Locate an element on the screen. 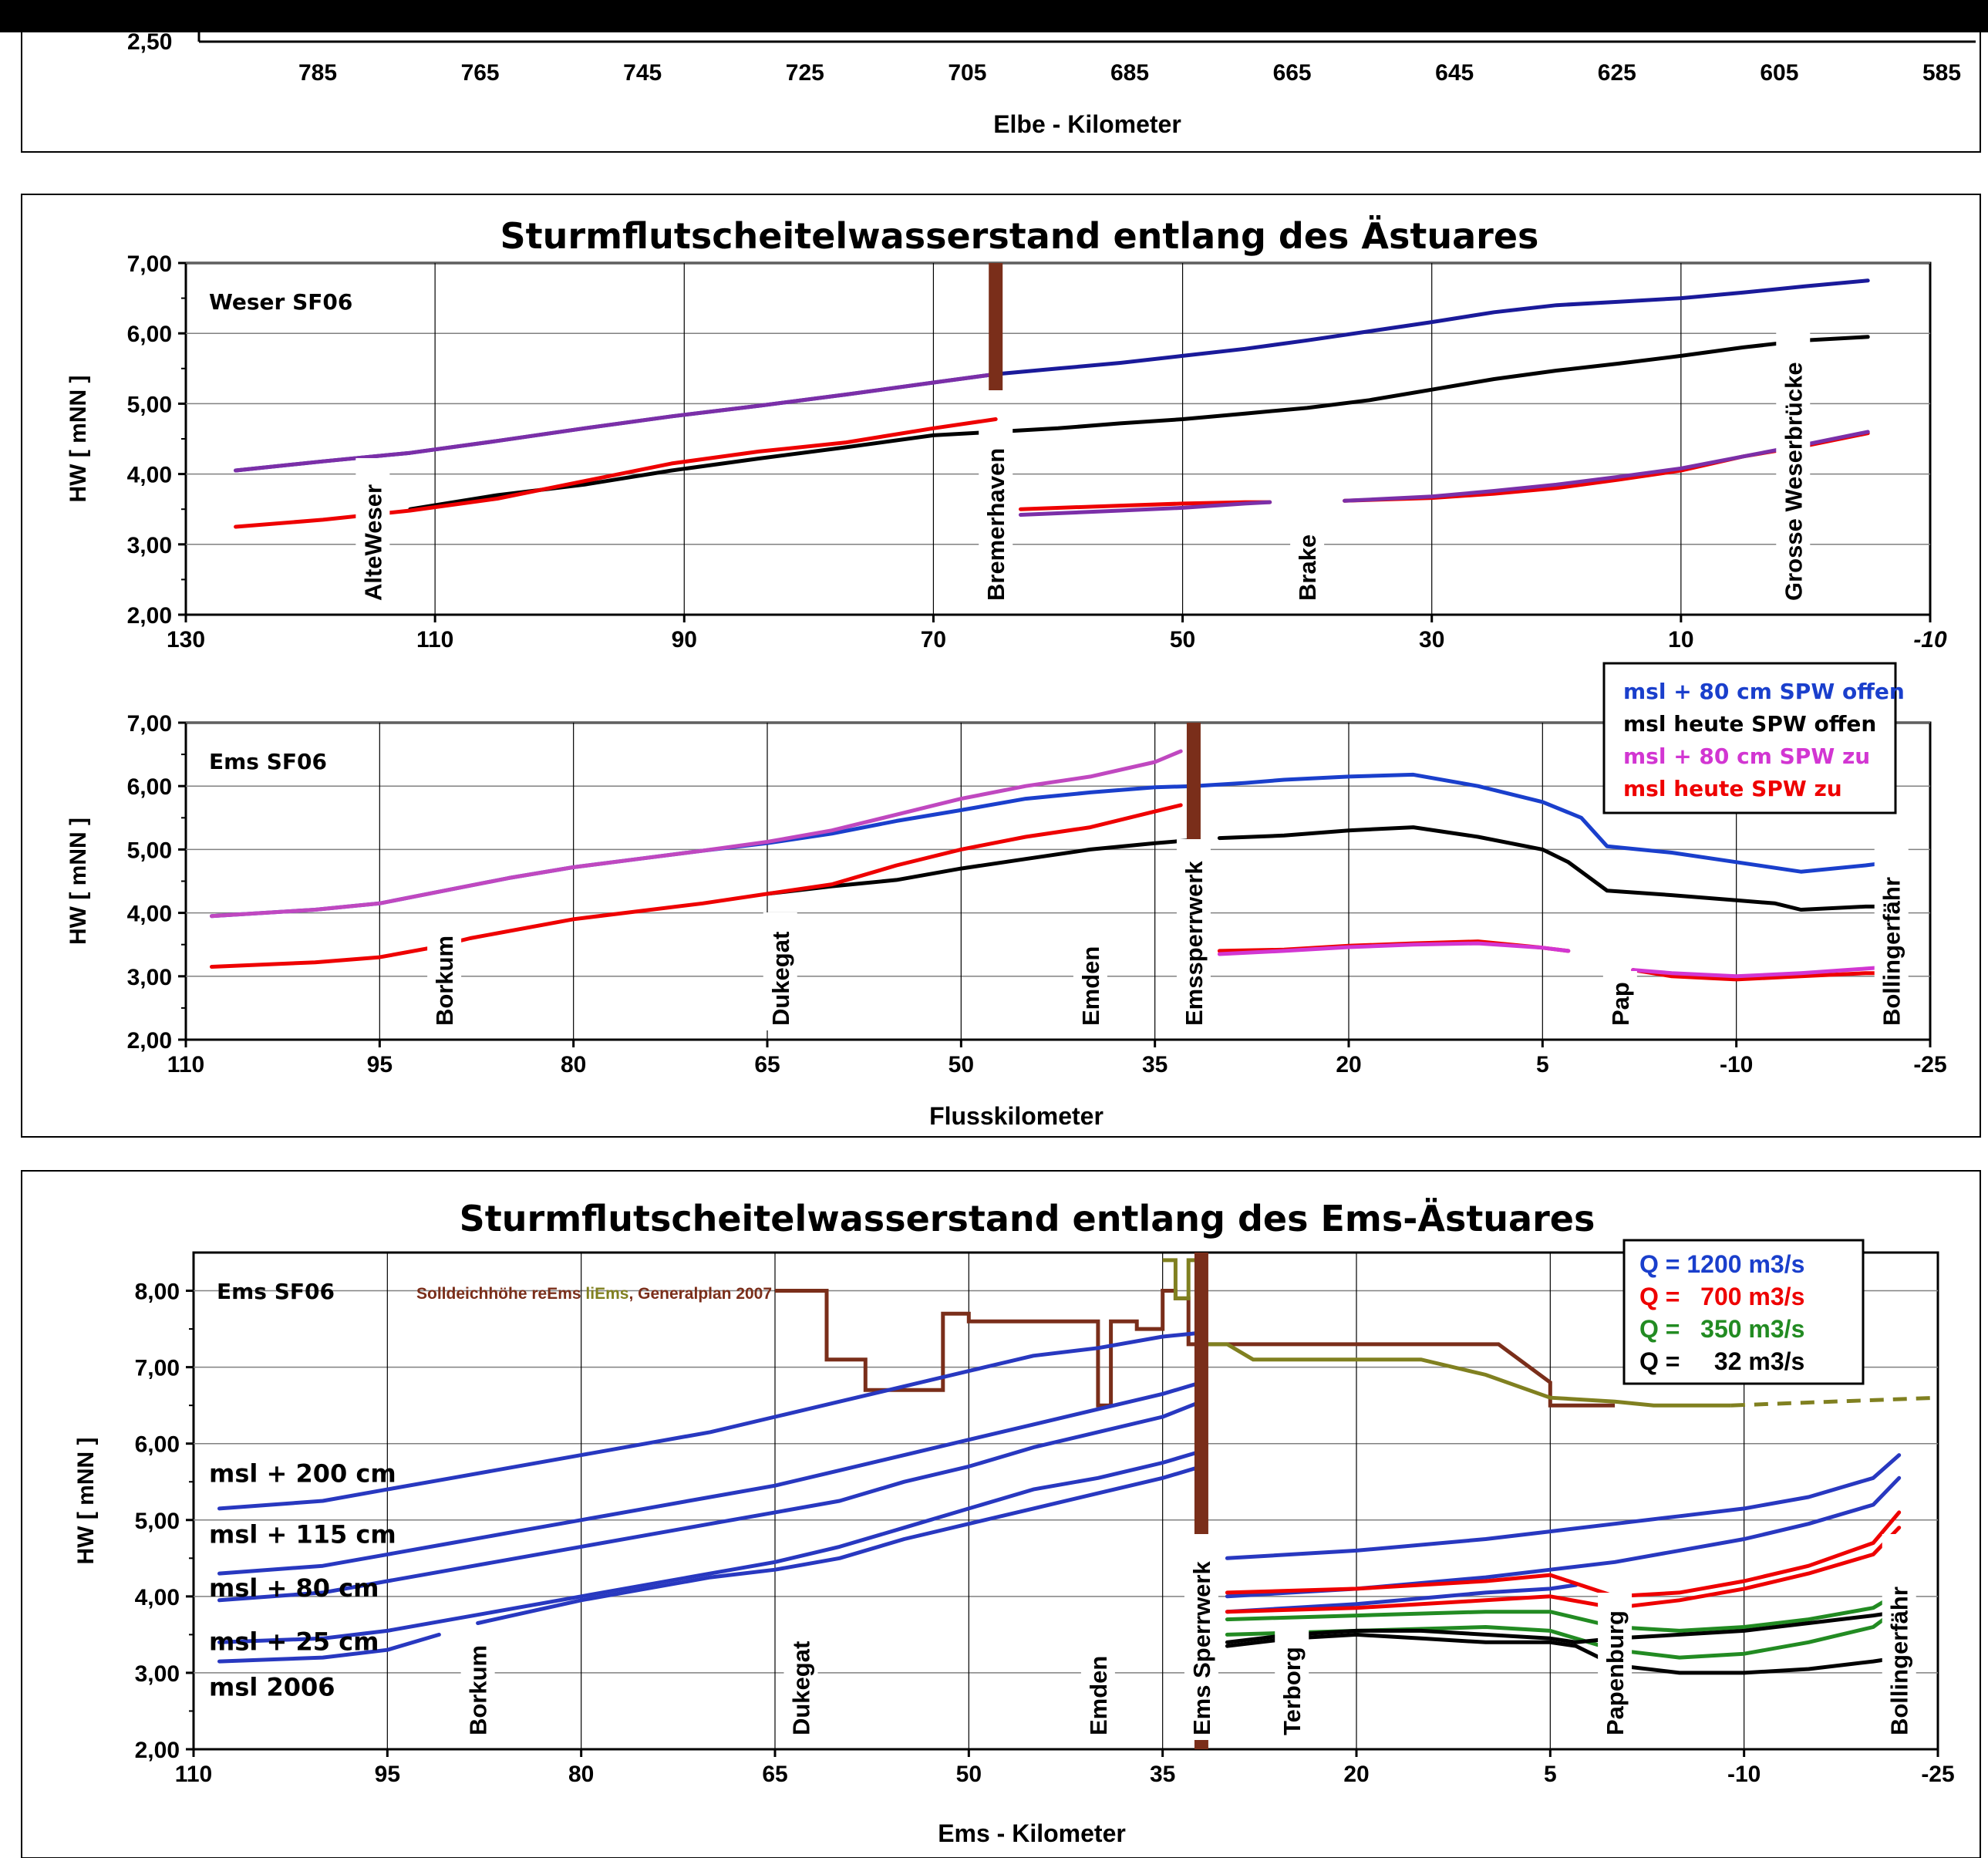 Image resolution: width=1988 pixels, height=1858 pixels. ems-legend-entry: msl heute SPW zu is located at coordinates (1732, 788).